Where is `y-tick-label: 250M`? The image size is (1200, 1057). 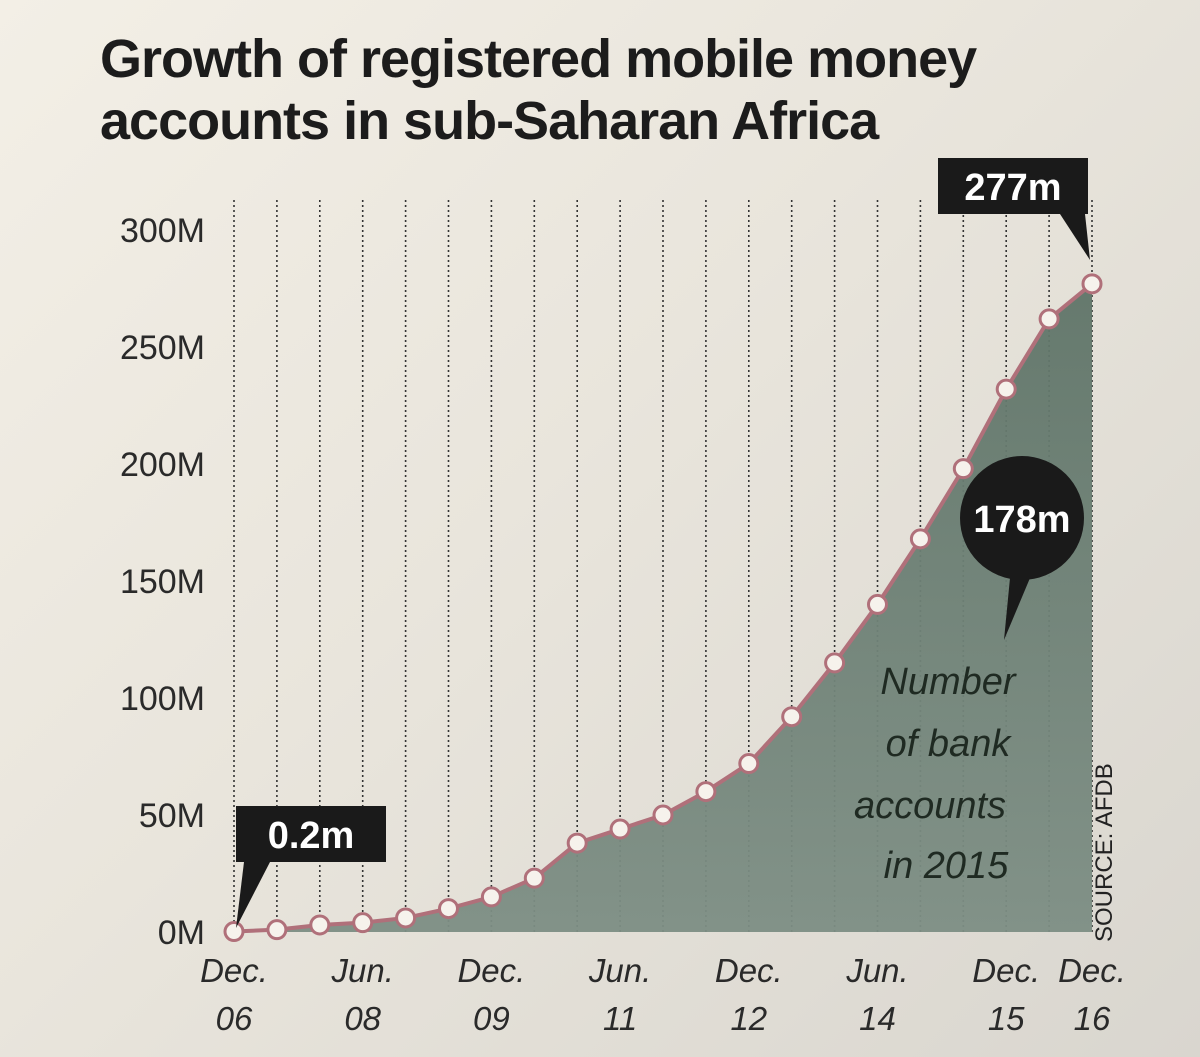 y-tick-label: 250M is located at coordinates (162, 348).